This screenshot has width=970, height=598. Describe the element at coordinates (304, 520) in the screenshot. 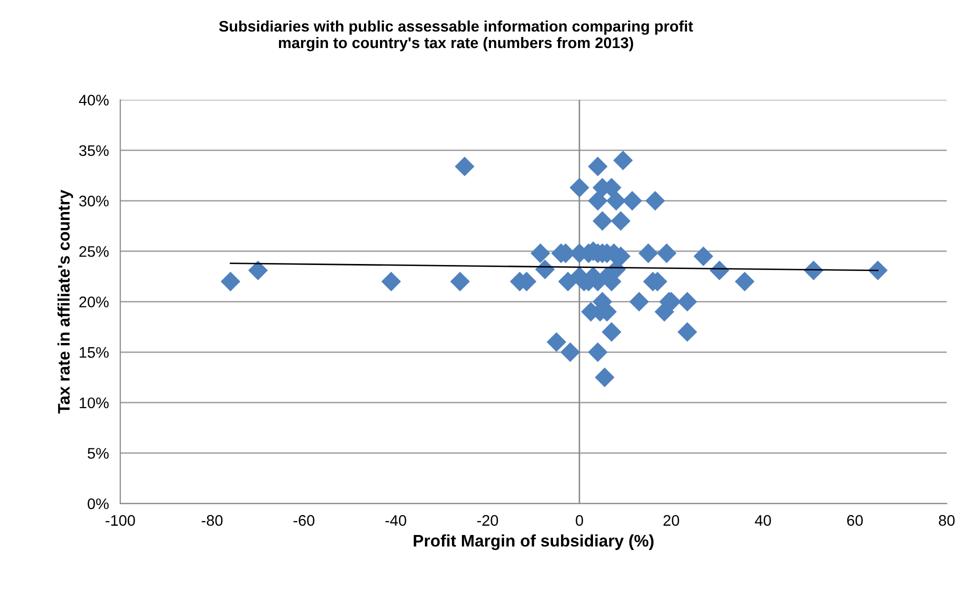

I see `x-tick-label: -60` at that location.